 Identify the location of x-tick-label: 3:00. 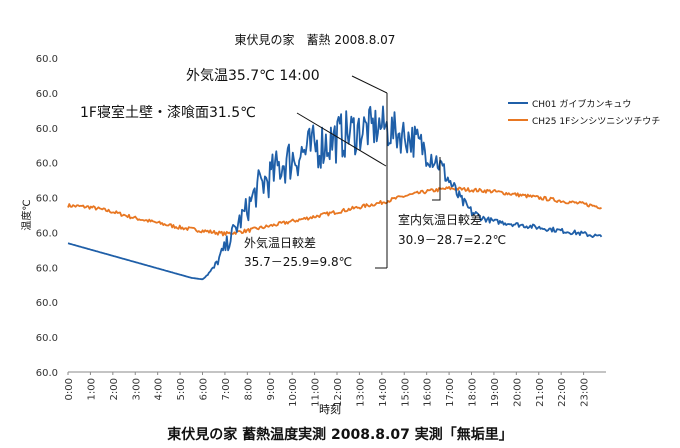
(136, 389).